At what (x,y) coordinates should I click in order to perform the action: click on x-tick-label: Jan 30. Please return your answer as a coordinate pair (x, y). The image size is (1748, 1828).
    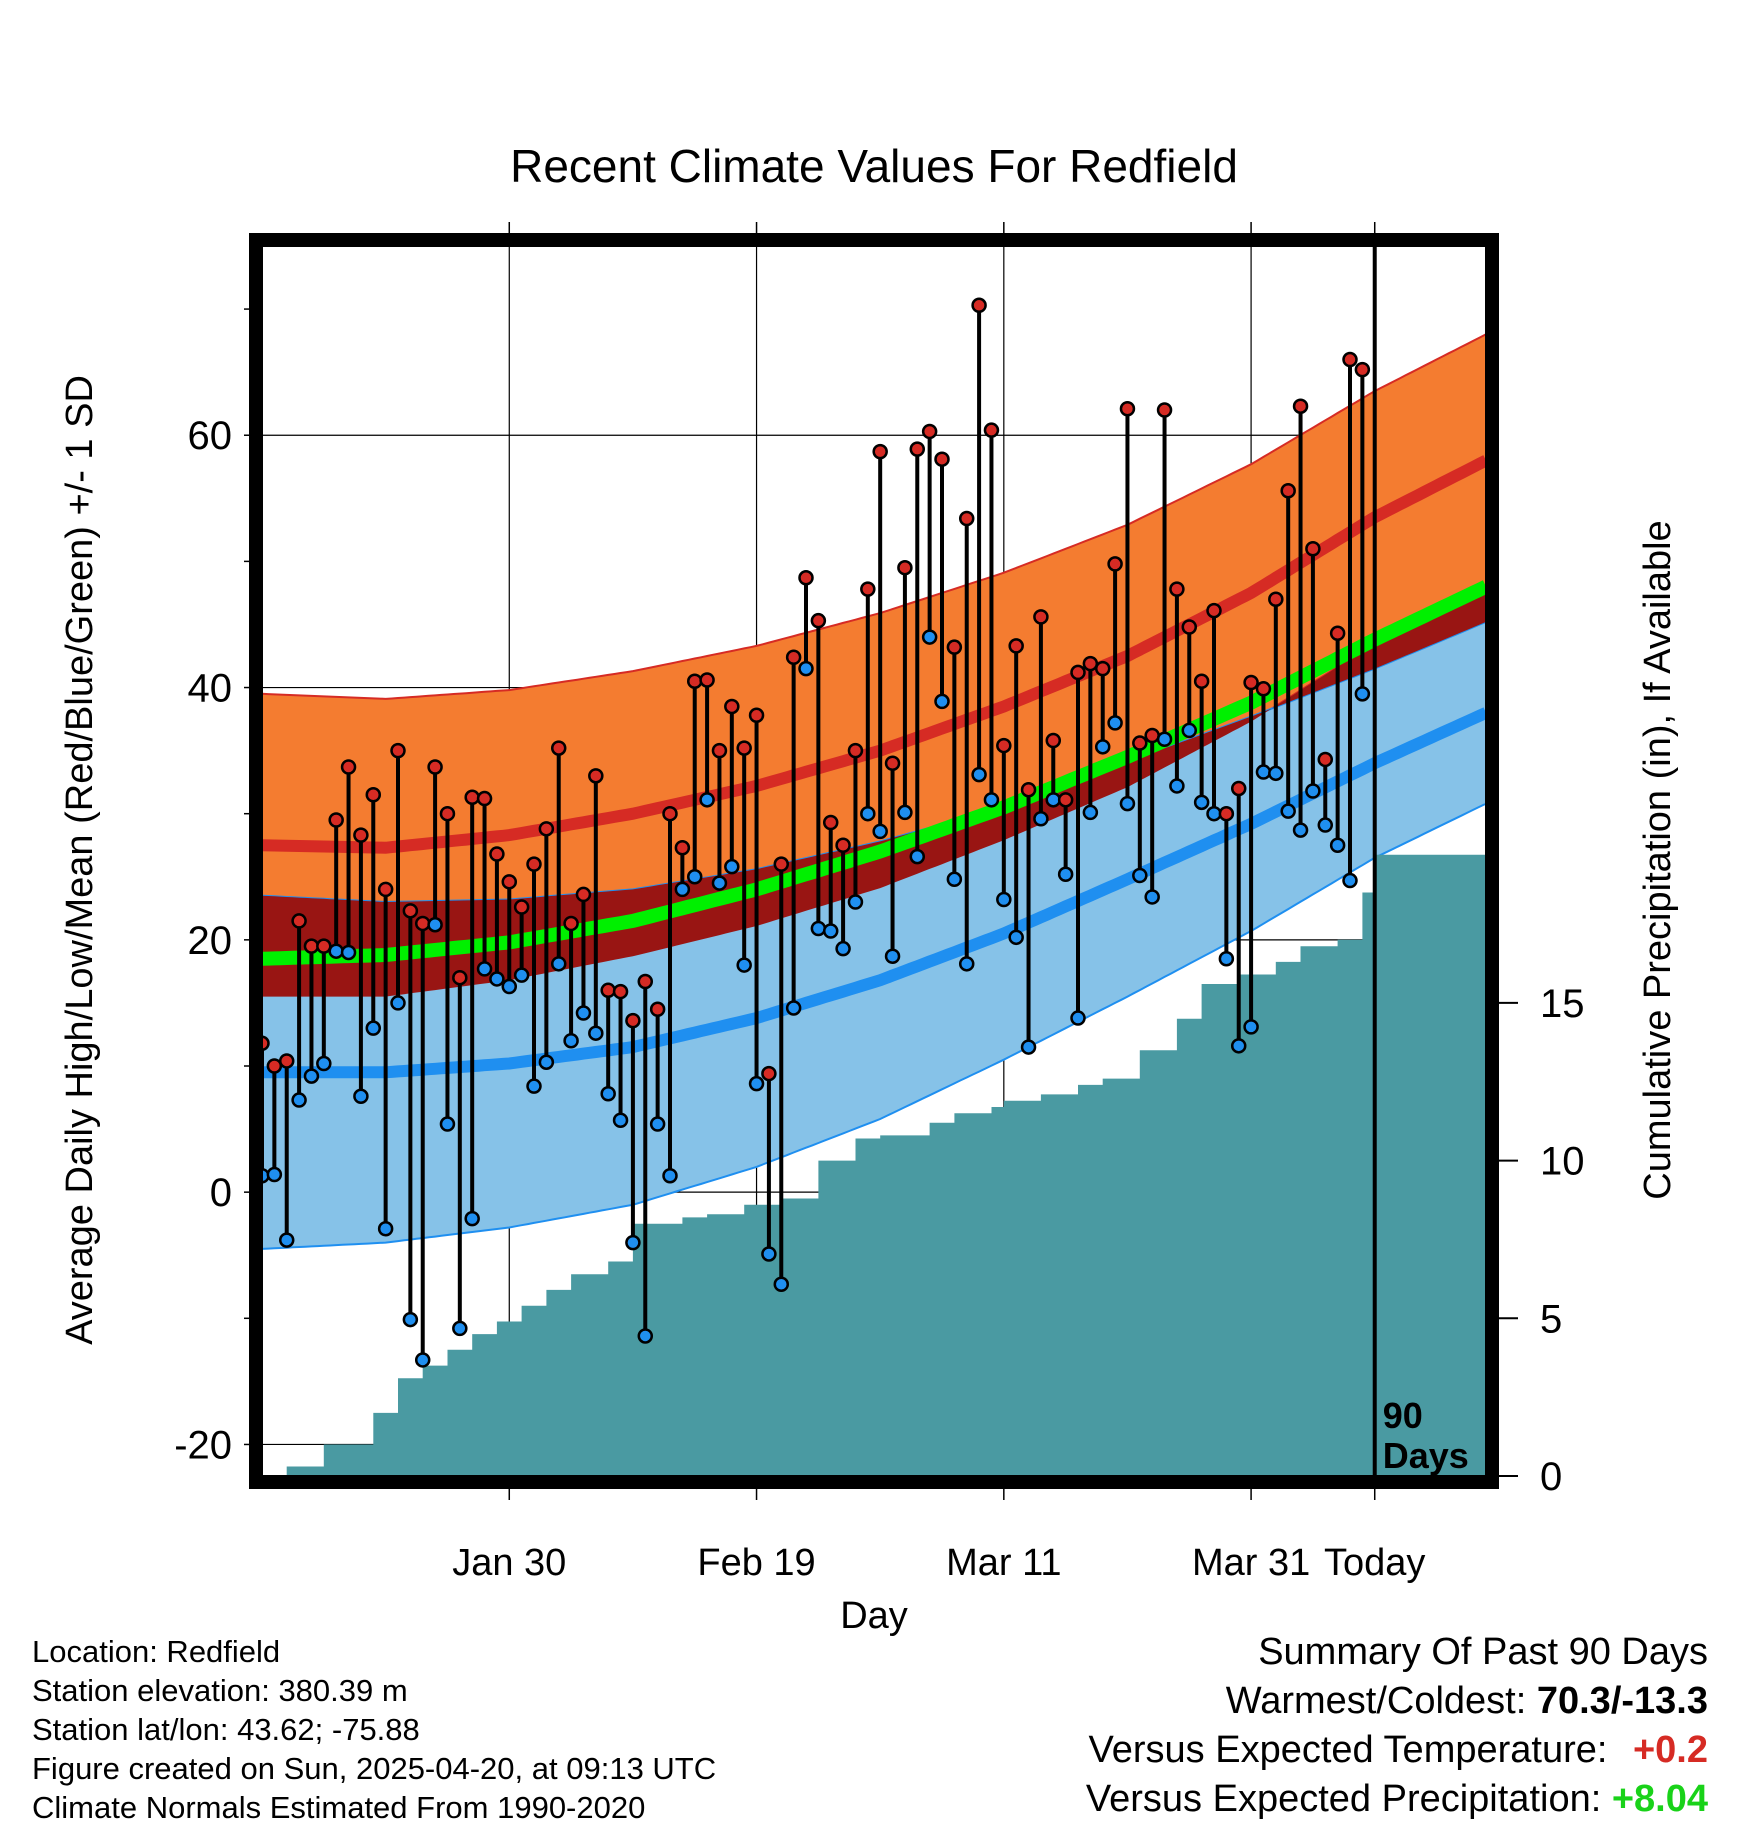
    Looking at the image, I should click on (509, 1563).